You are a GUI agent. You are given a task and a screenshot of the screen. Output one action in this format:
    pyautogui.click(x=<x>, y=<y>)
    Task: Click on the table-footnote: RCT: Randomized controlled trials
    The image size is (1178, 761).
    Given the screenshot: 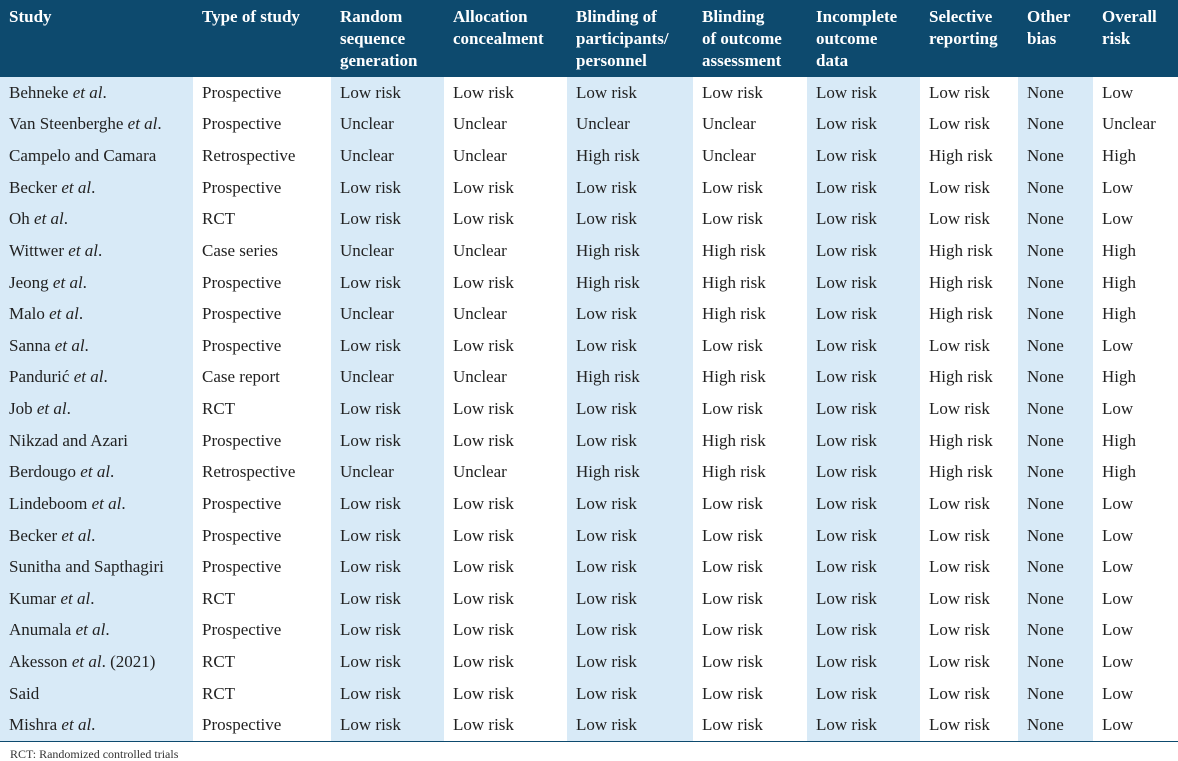 What is the action you would take?
    pyautogui.click(x=94, y=754)
    